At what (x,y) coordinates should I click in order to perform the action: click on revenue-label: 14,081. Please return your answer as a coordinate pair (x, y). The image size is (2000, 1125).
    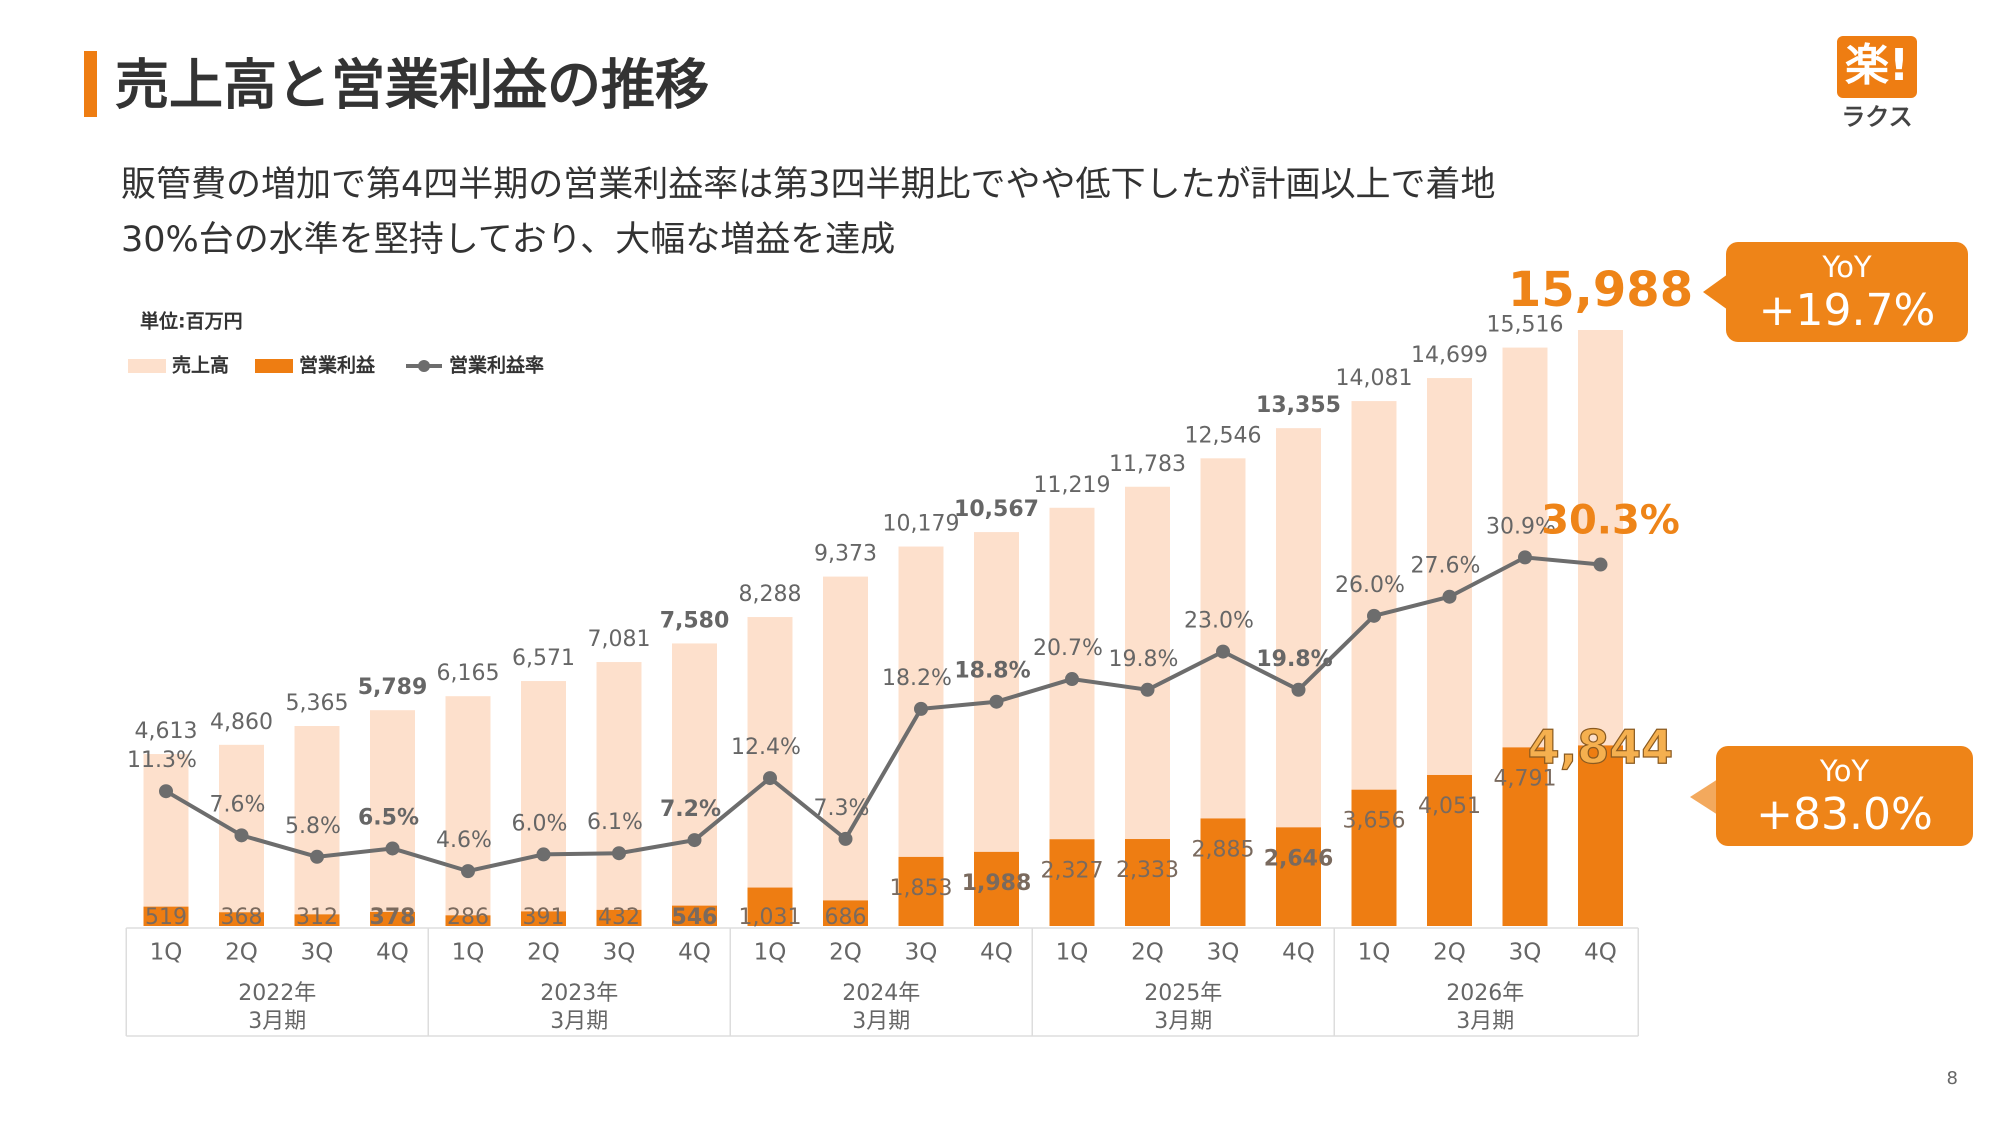
    Looking at the image, I should click on (1374, 378).